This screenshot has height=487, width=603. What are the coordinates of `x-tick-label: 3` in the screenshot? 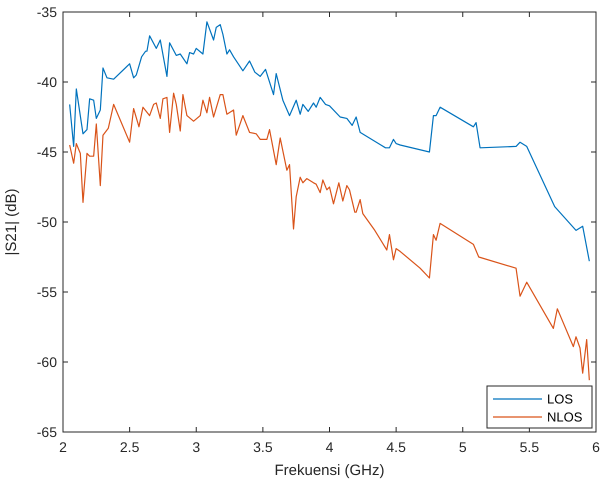 It's located at (196, 447).